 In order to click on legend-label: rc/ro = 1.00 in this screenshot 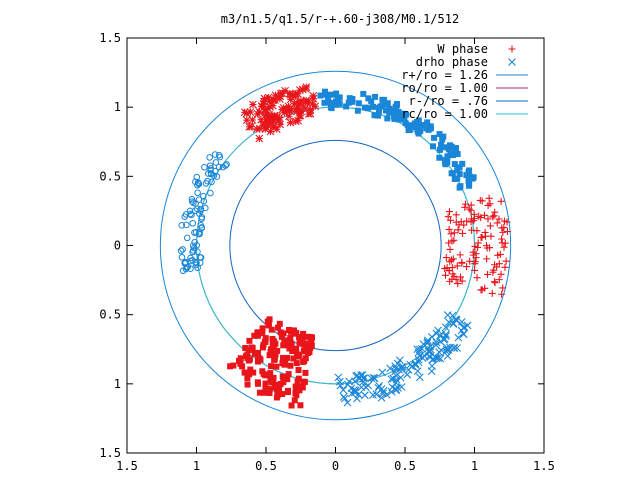, I will do `click(444, 114)`.